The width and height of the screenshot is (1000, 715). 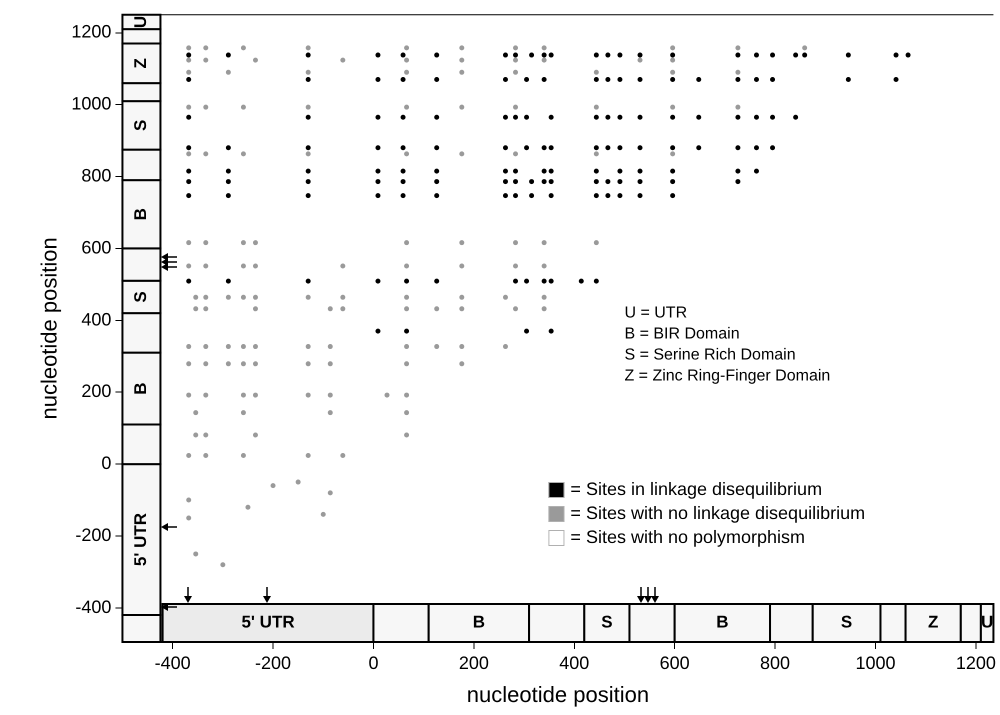 What do you see at coordinates (106, 463) in the screenshot?
I see `y-tick-label: 0` at bounding box center [106, 463].